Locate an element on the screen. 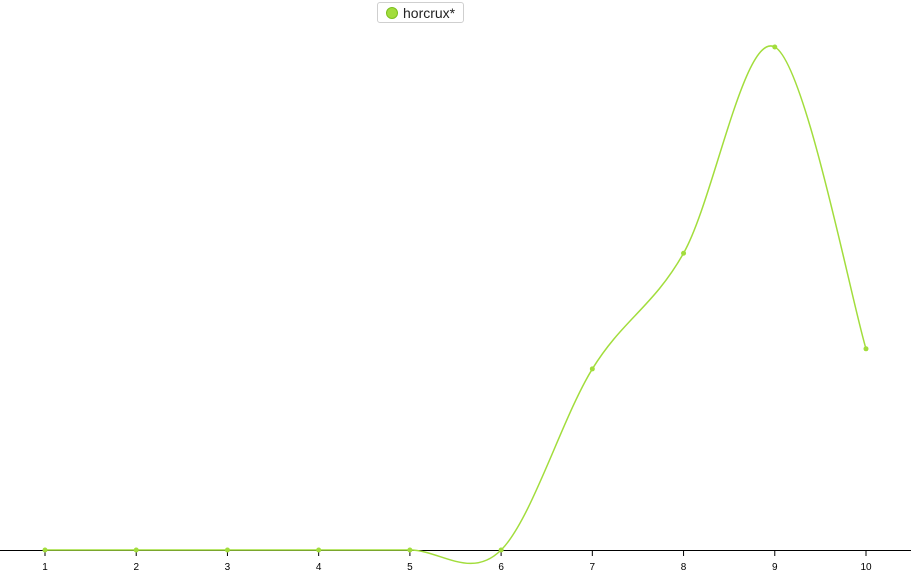 Image resolution: width=919 pixels, height=575 pixels. x-tick-label-4: 4 is located at coordinates (319, 567).